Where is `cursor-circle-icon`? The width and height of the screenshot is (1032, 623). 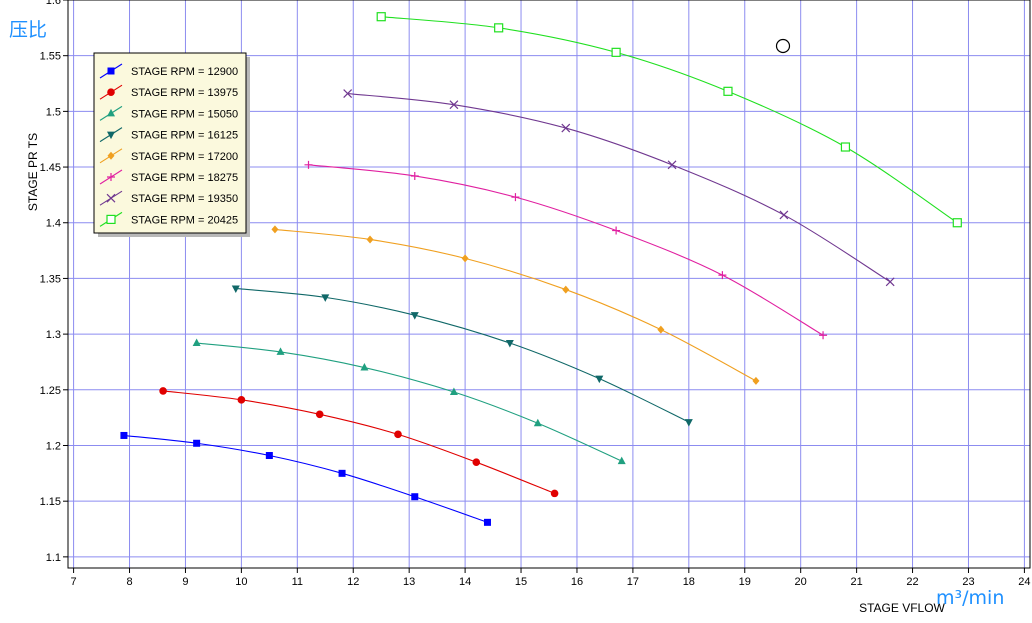 cursor-circle-icon is located at coordinates (783, 46).